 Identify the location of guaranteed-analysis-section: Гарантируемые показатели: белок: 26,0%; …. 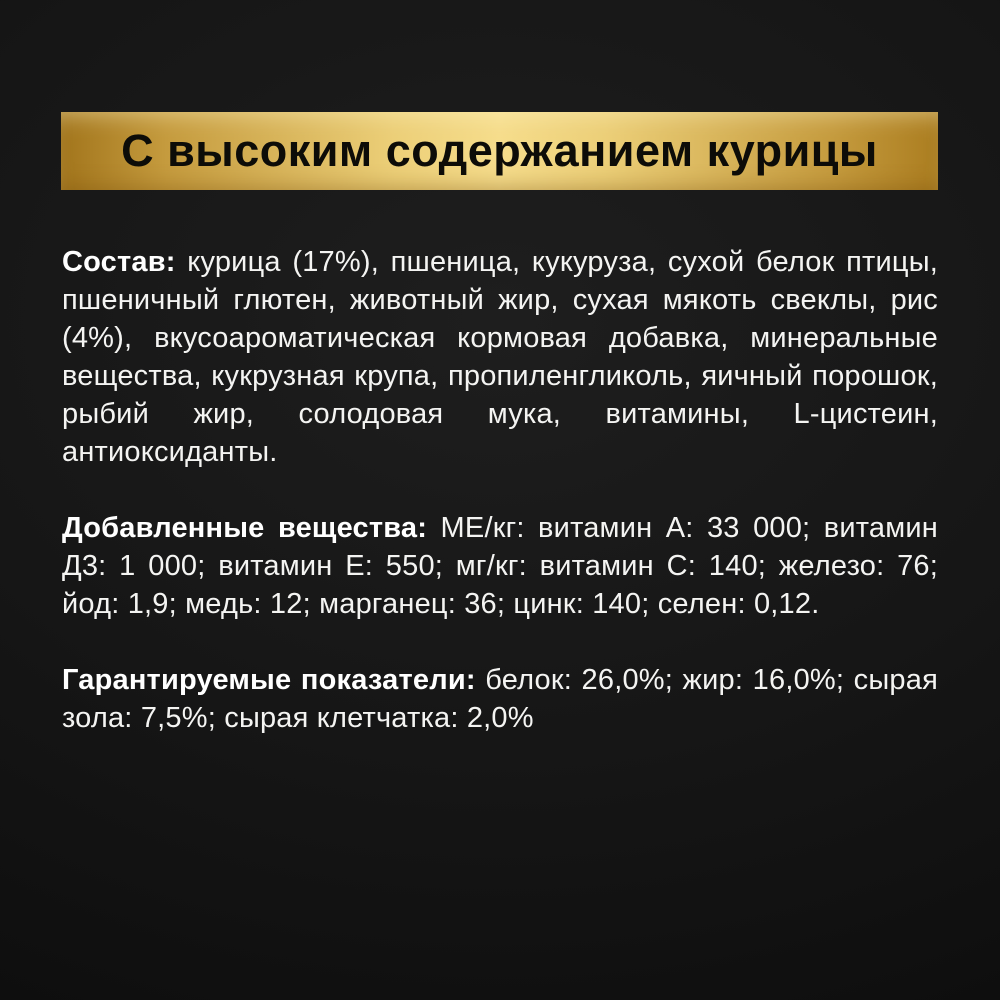
(500, 699).